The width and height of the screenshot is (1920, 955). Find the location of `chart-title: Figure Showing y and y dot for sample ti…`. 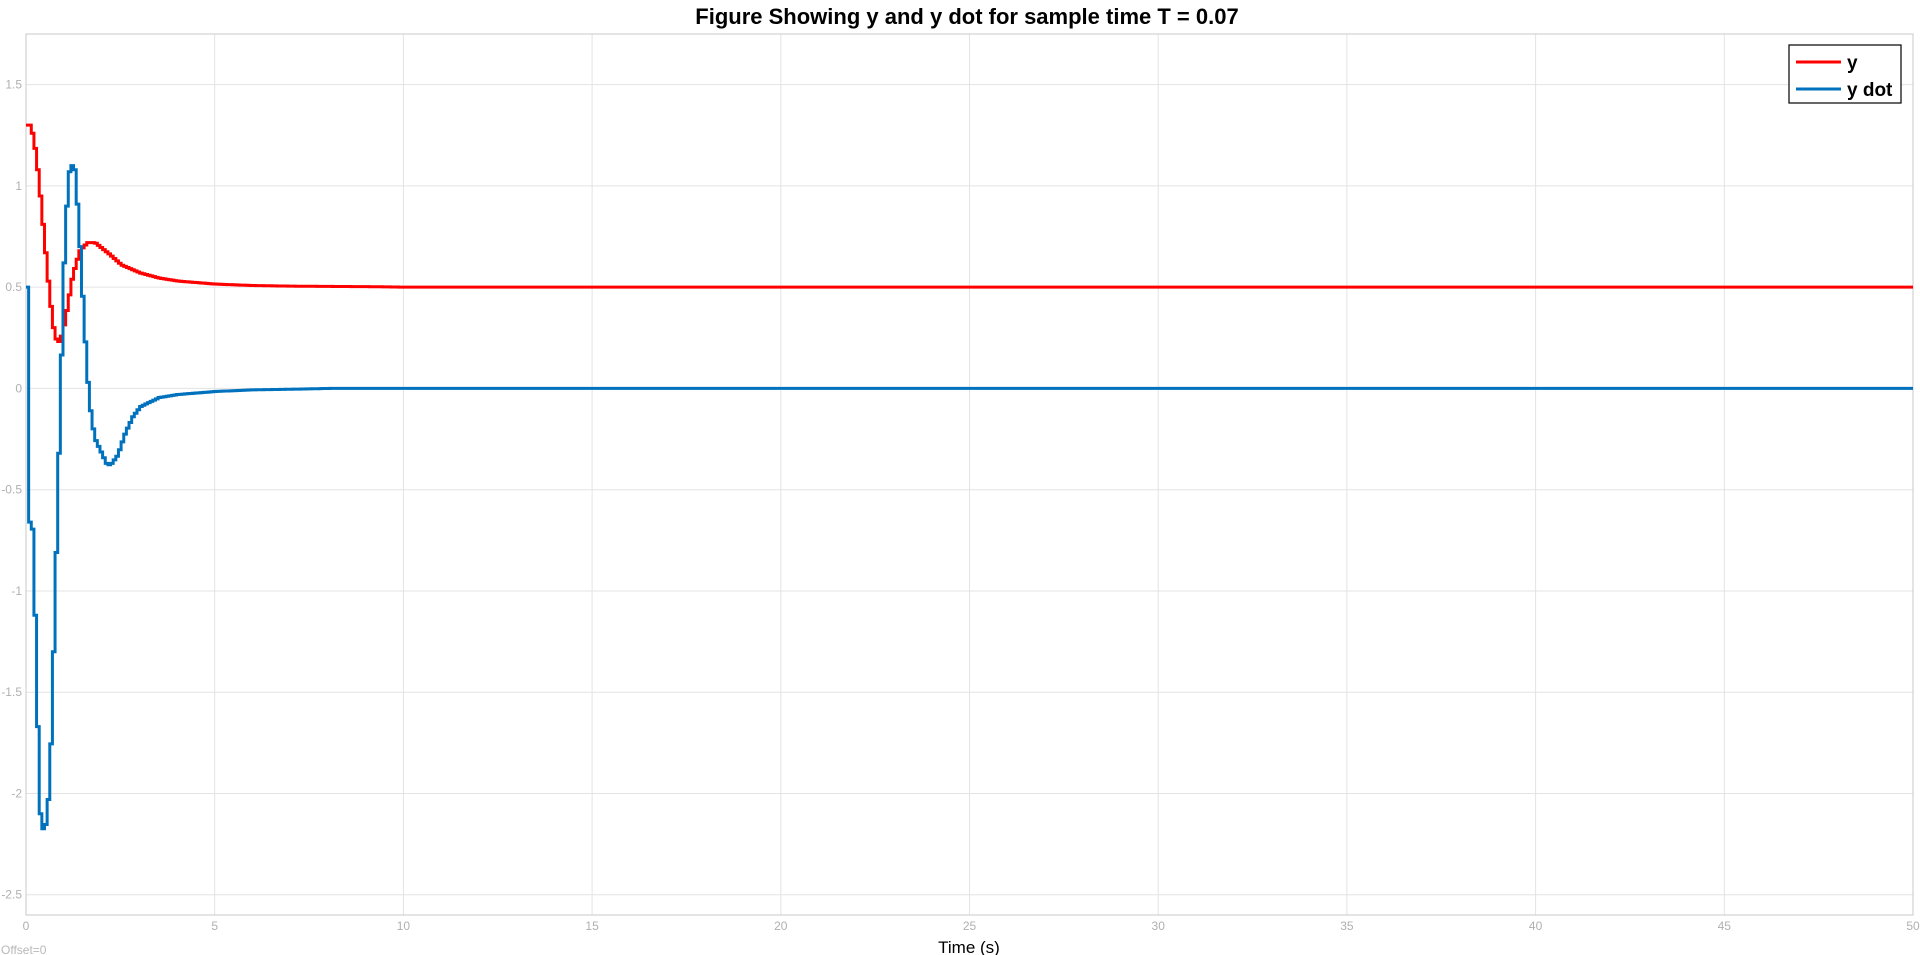

chart-title: Figure Showing y and y dot for sample ti… is located at coordinates (966, 16).